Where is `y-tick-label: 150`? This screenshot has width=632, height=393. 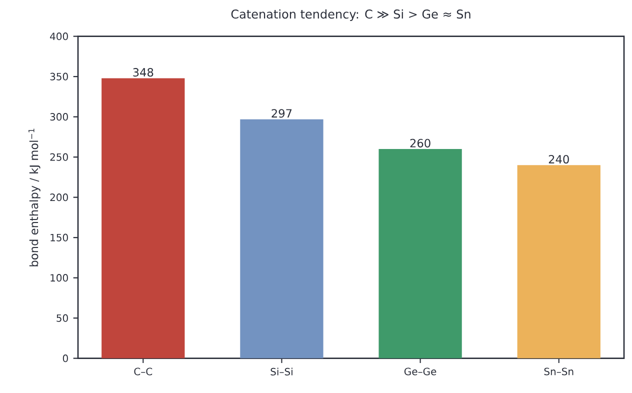
y-tick-label: 150 is located at coordinates (59, 238).